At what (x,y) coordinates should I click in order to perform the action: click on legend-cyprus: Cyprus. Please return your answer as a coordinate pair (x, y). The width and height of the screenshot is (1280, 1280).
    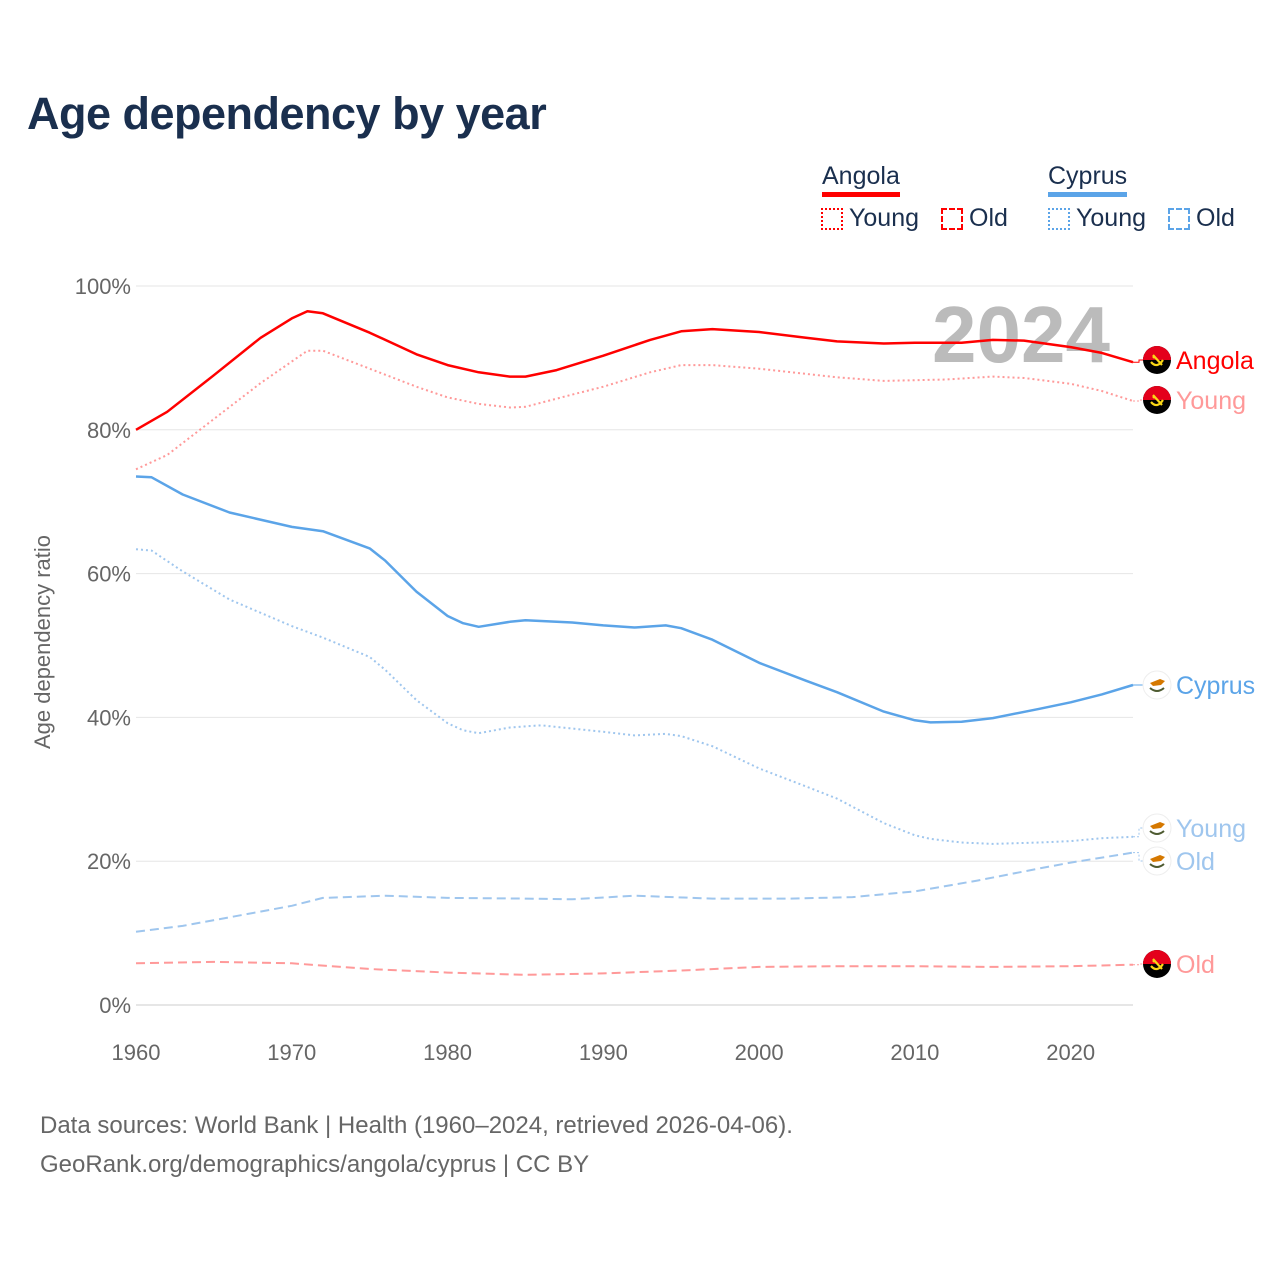
    Looking at the image, I should click on (1088, 179).